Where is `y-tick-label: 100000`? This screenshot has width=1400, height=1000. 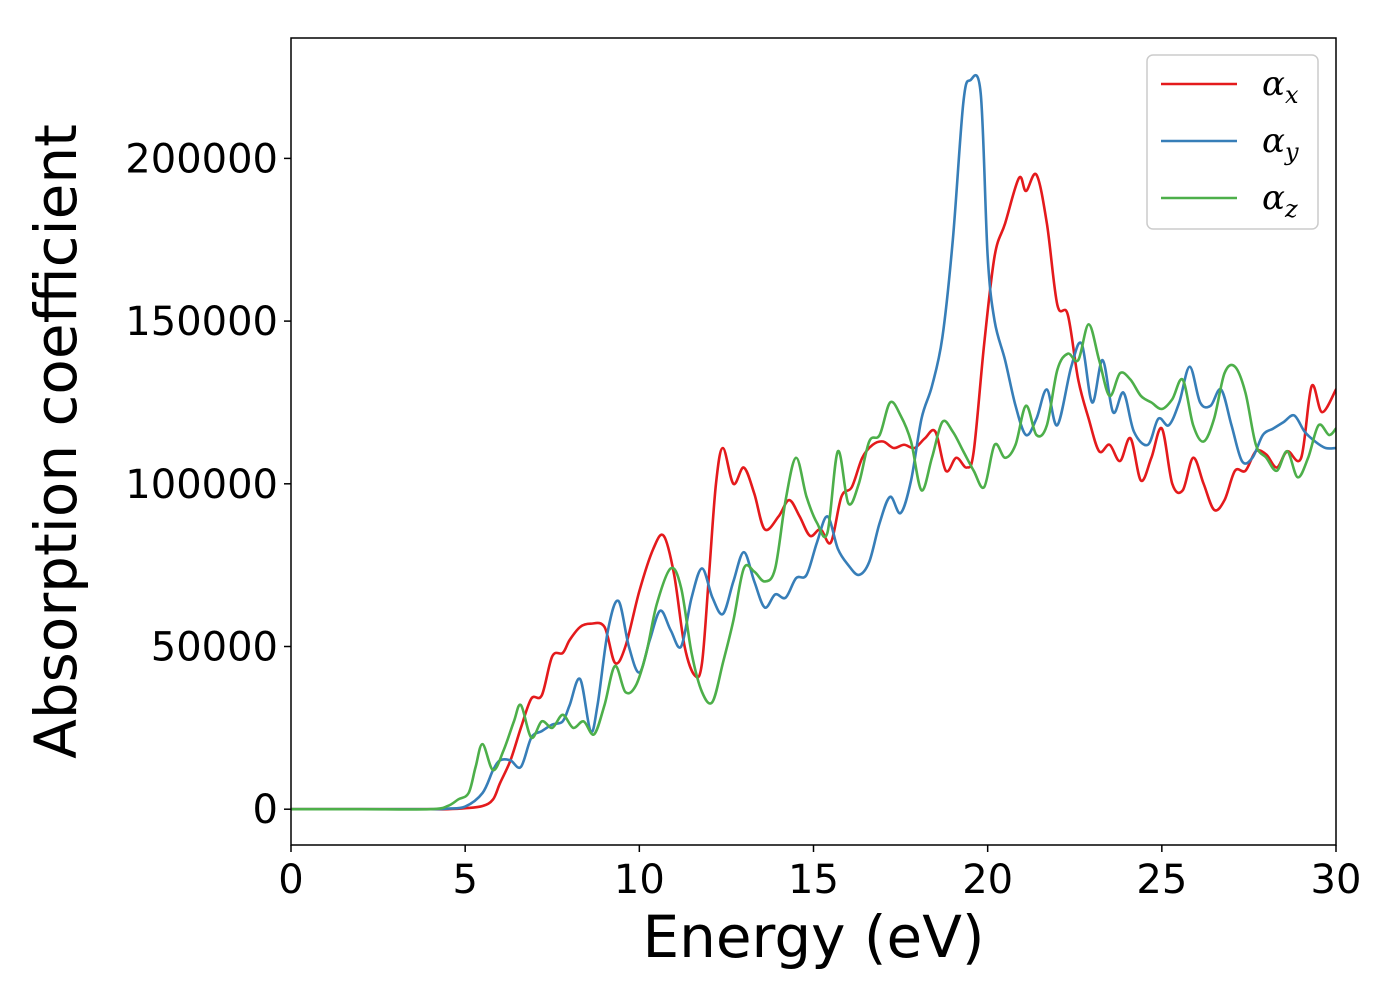 y-tick-label: 100000 is located at coordinates (201, 485).